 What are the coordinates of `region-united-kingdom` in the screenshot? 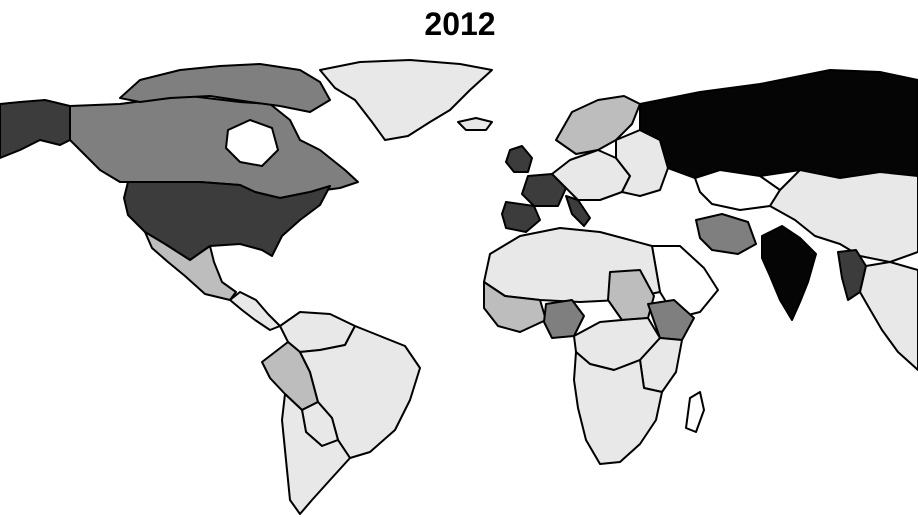 It's located at (519, 159).